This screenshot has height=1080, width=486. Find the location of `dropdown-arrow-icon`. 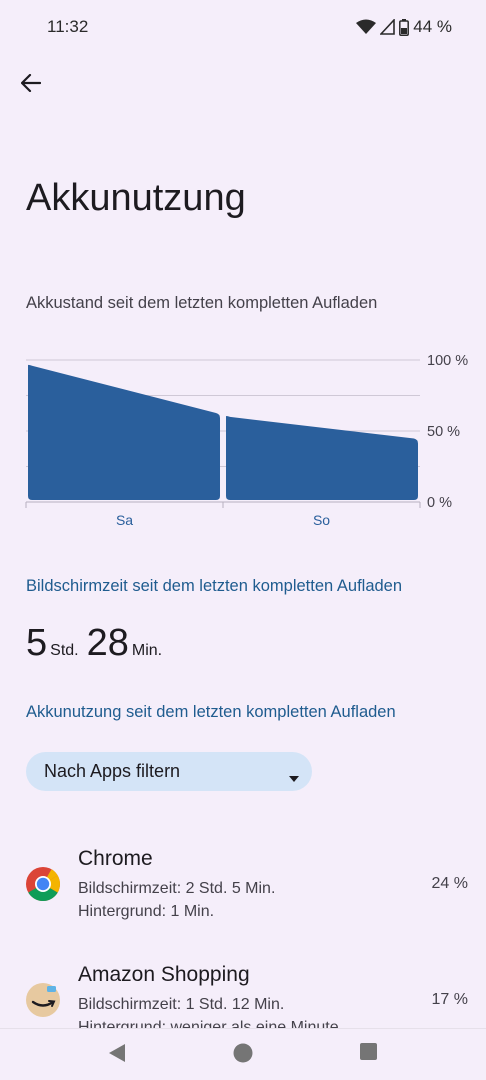

dropdown-arrow-icon is located at coordinates (294, 777).